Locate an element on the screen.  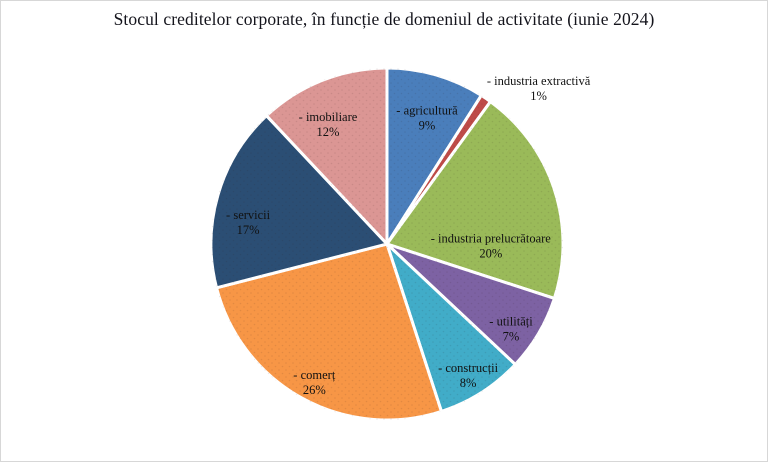
slice-label-value: 1% is located at coordinates (538, 96).